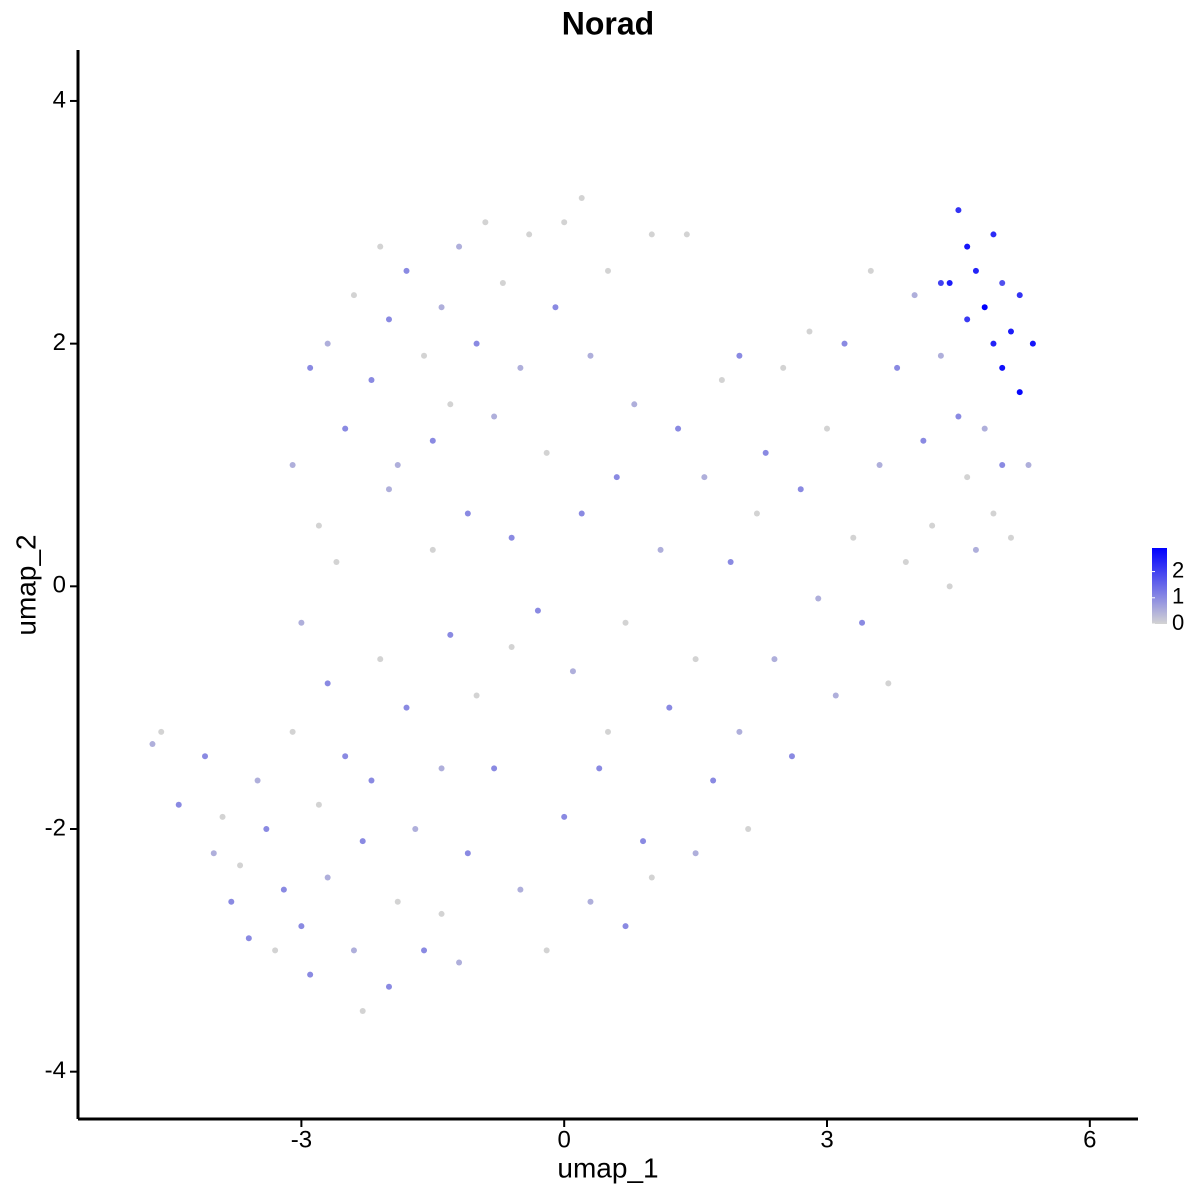 This screenshot has height=1200, width=1200. Describe the element at coordinates (1089, 1139) in the screenshot. I see `x-tick-label: 6` at that location.